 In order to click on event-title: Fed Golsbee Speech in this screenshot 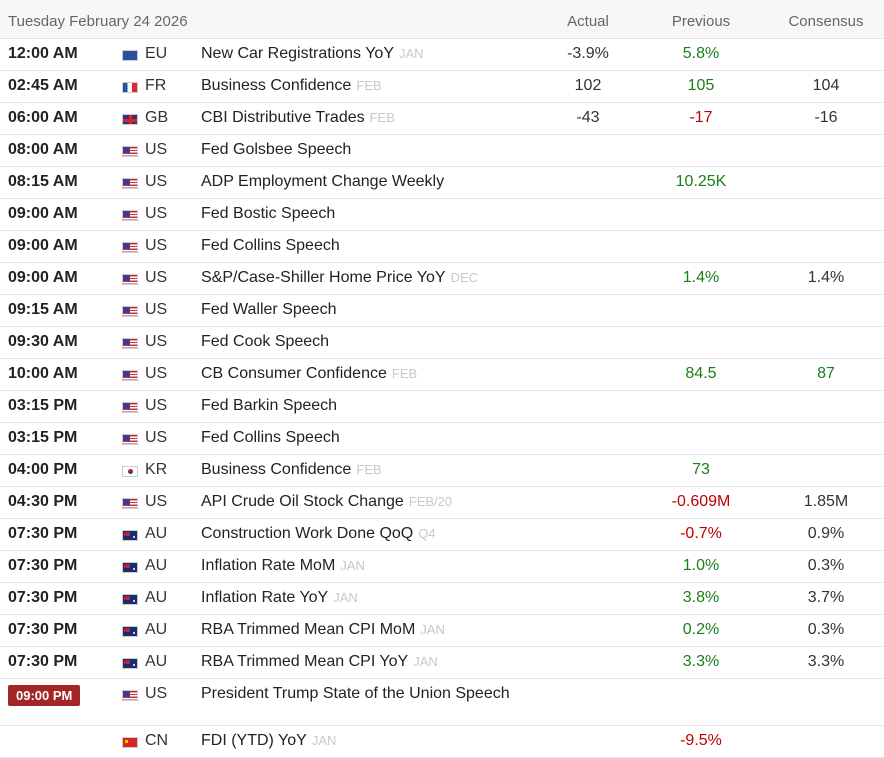, I will do `click(276, 149)`.